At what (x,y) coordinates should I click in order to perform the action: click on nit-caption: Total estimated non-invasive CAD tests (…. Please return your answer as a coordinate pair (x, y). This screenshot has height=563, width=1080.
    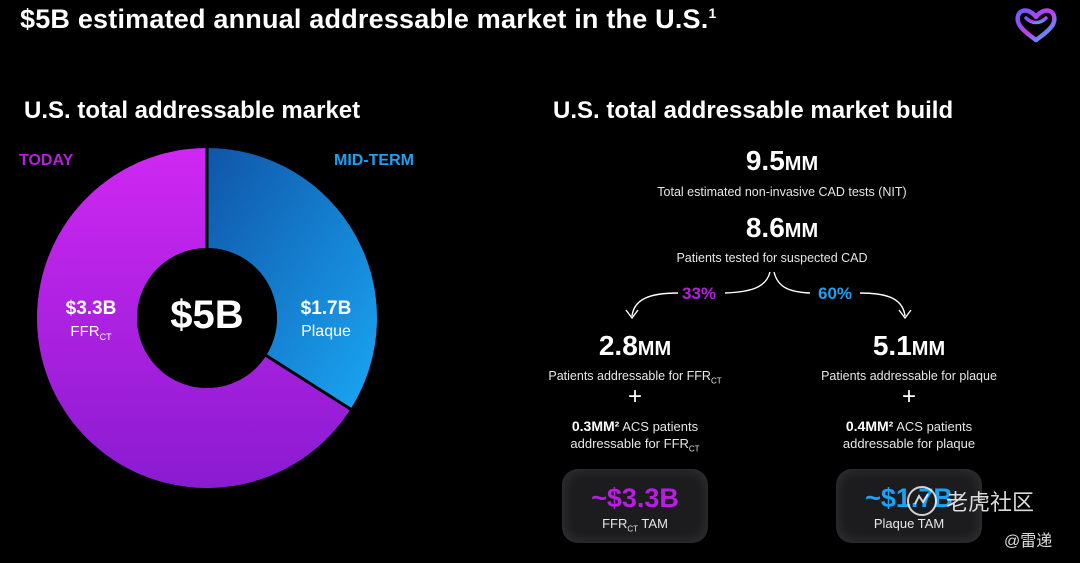
    Looking at the image, I should click on (782, 192).